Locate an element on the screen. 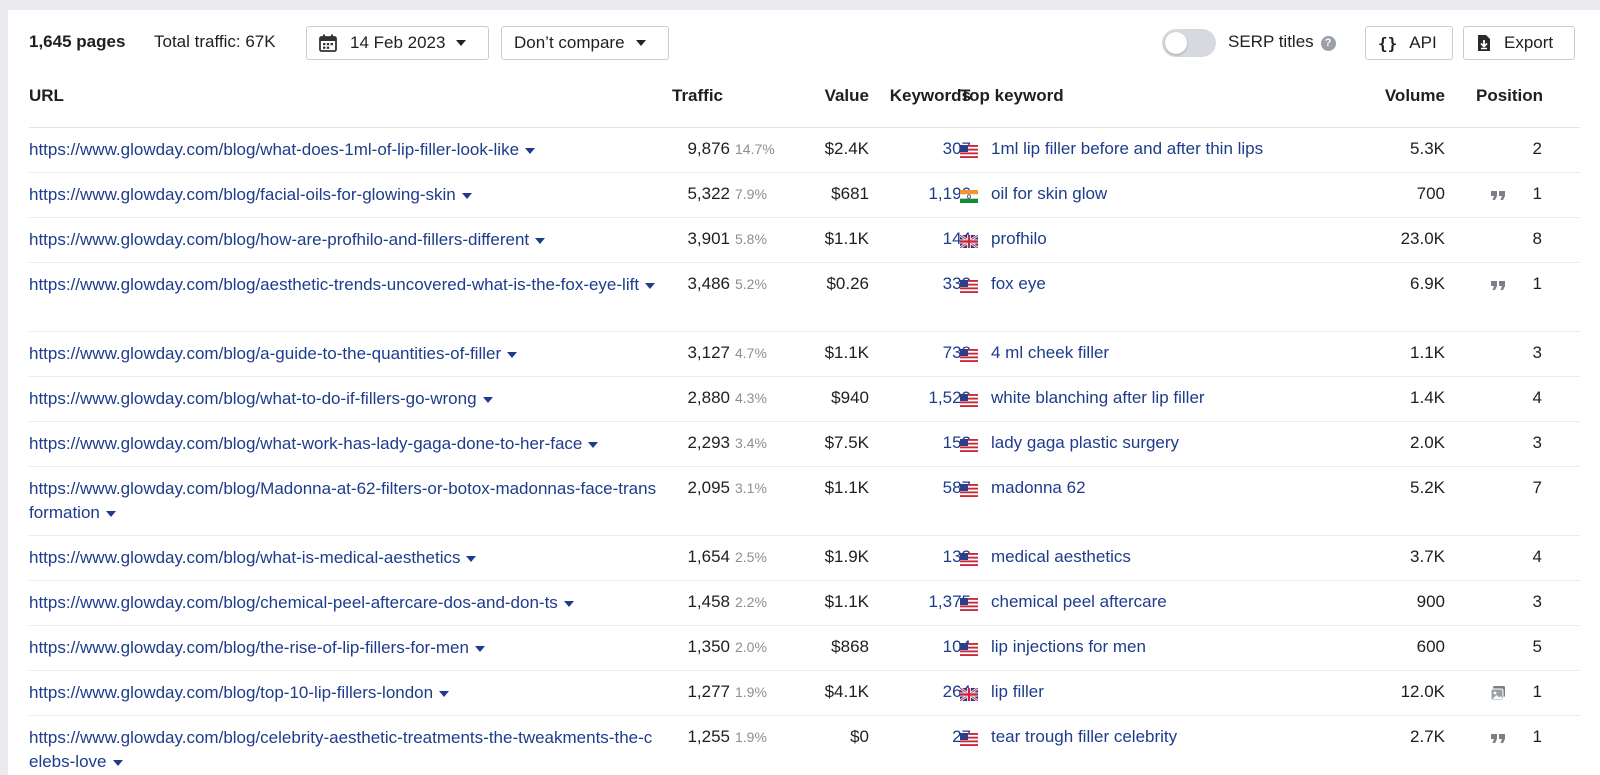  column-header-position: Position is located at coordinates (1510, 95).